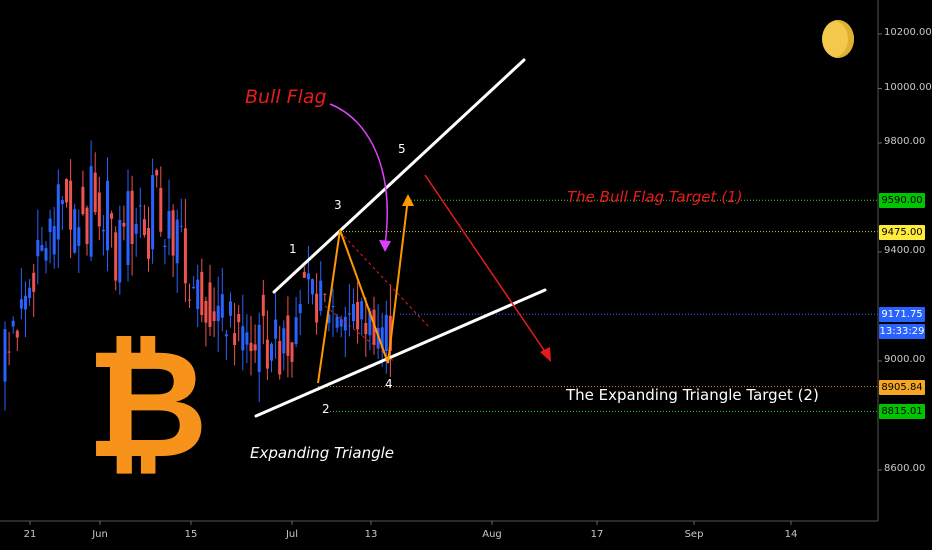 Image resolution: width=932 pixels, height=550 pixels. What do you see at coordinates (492, 534) in the screenshot?
I see `x-tick-label: Aug` at bounding box center [492, 534].